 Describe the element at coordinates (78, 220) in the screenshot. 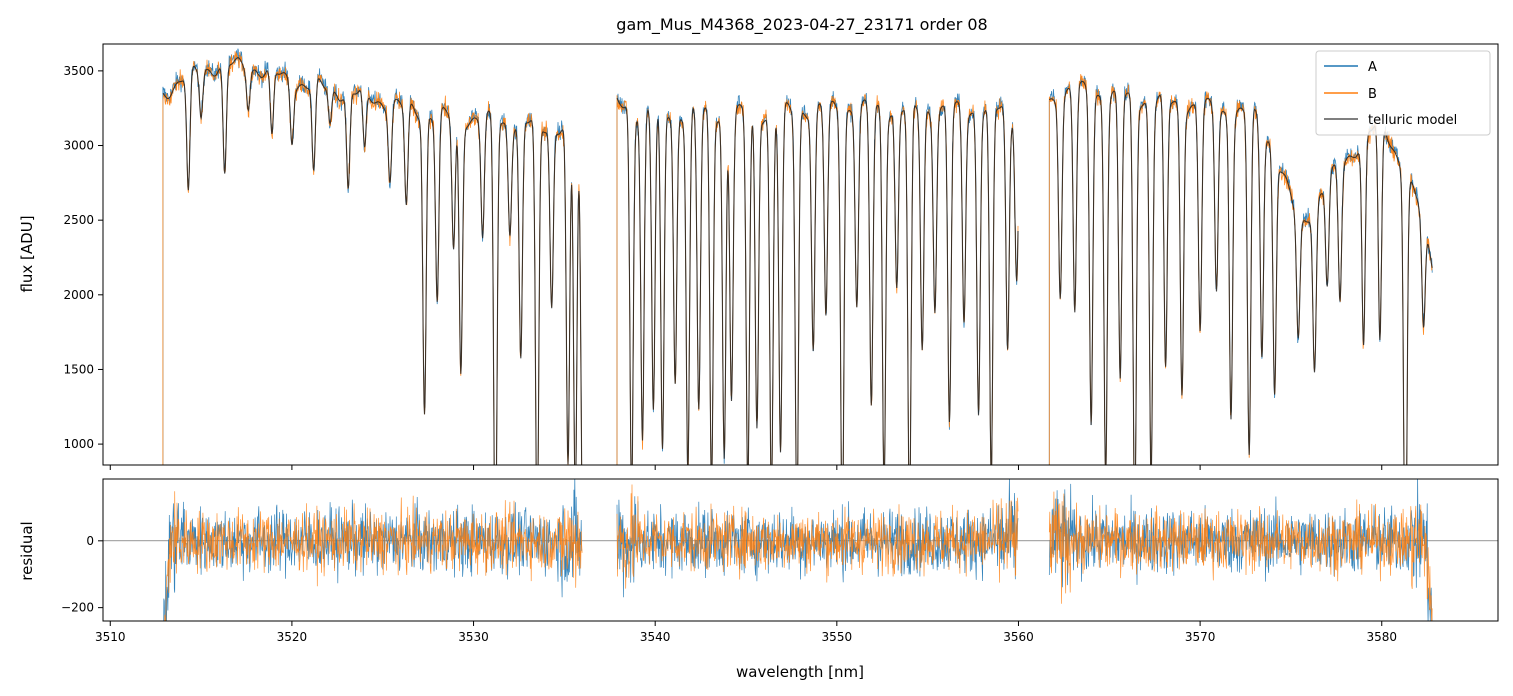

I see `flux-y-tick-label: 2500` at that location.